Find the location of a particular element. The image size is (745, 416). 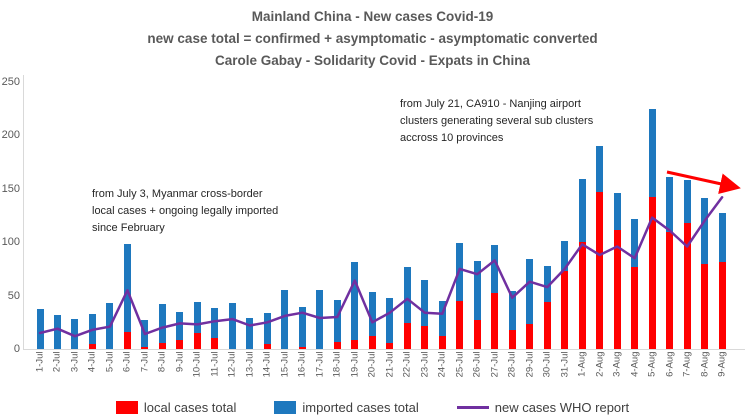

x-axis-label: 24-Jul is located at coordinates (442, 364).